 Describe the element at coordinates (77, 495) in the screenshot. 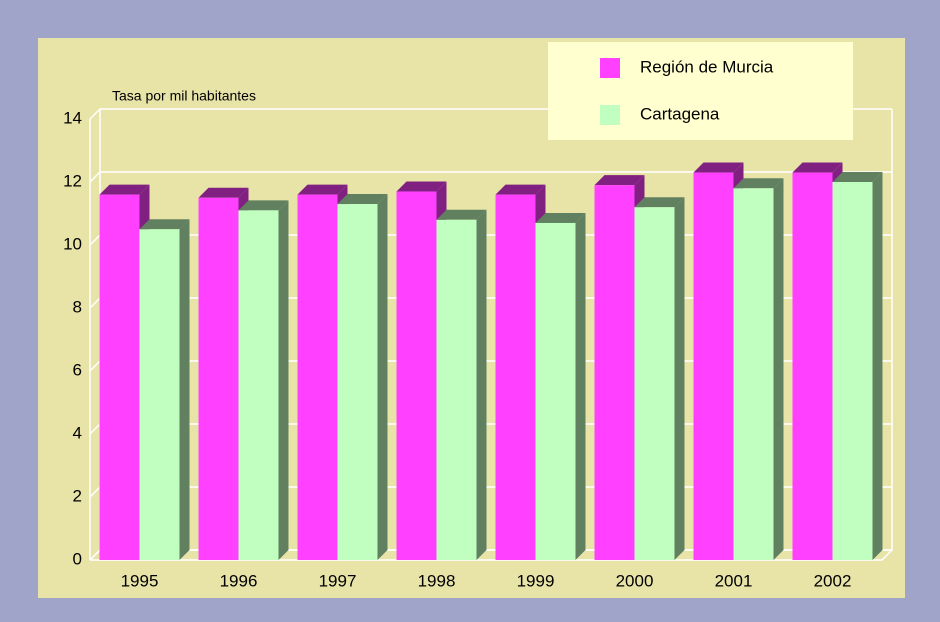

I see `y-tick-label: 2` at that location.